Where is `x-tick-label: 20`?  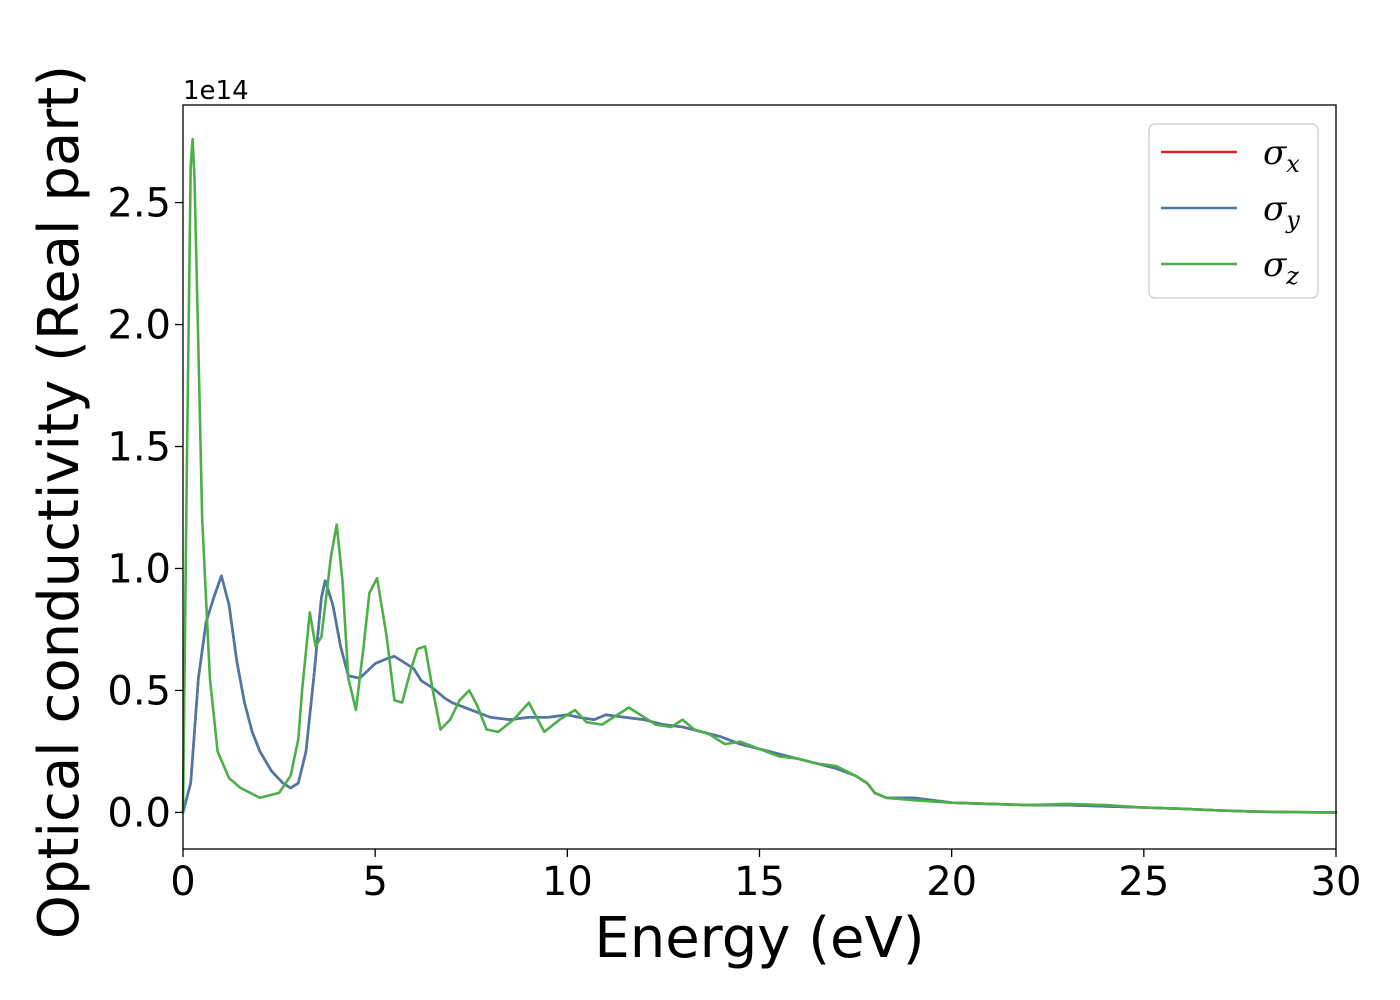
x-tick-label: 20 is located at coordinates (951, 882).